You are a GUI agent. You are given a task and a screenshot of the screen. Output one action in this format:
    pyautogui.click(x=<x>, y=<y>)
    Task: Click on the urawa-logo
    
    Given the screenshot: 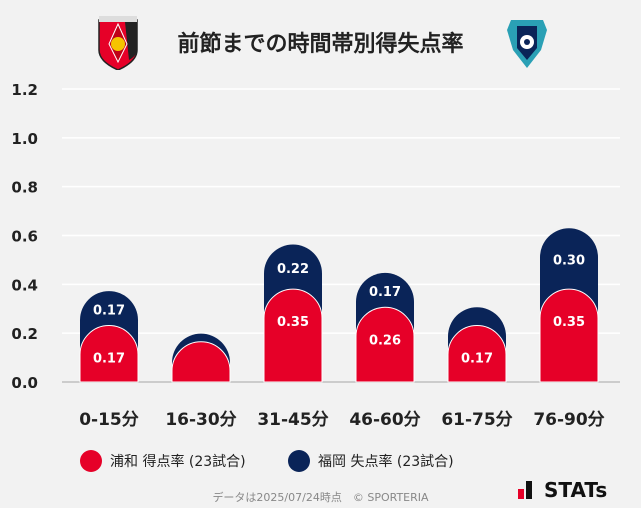 What is the action you would take?
    pyautogui.click(x=118, y=44)
    